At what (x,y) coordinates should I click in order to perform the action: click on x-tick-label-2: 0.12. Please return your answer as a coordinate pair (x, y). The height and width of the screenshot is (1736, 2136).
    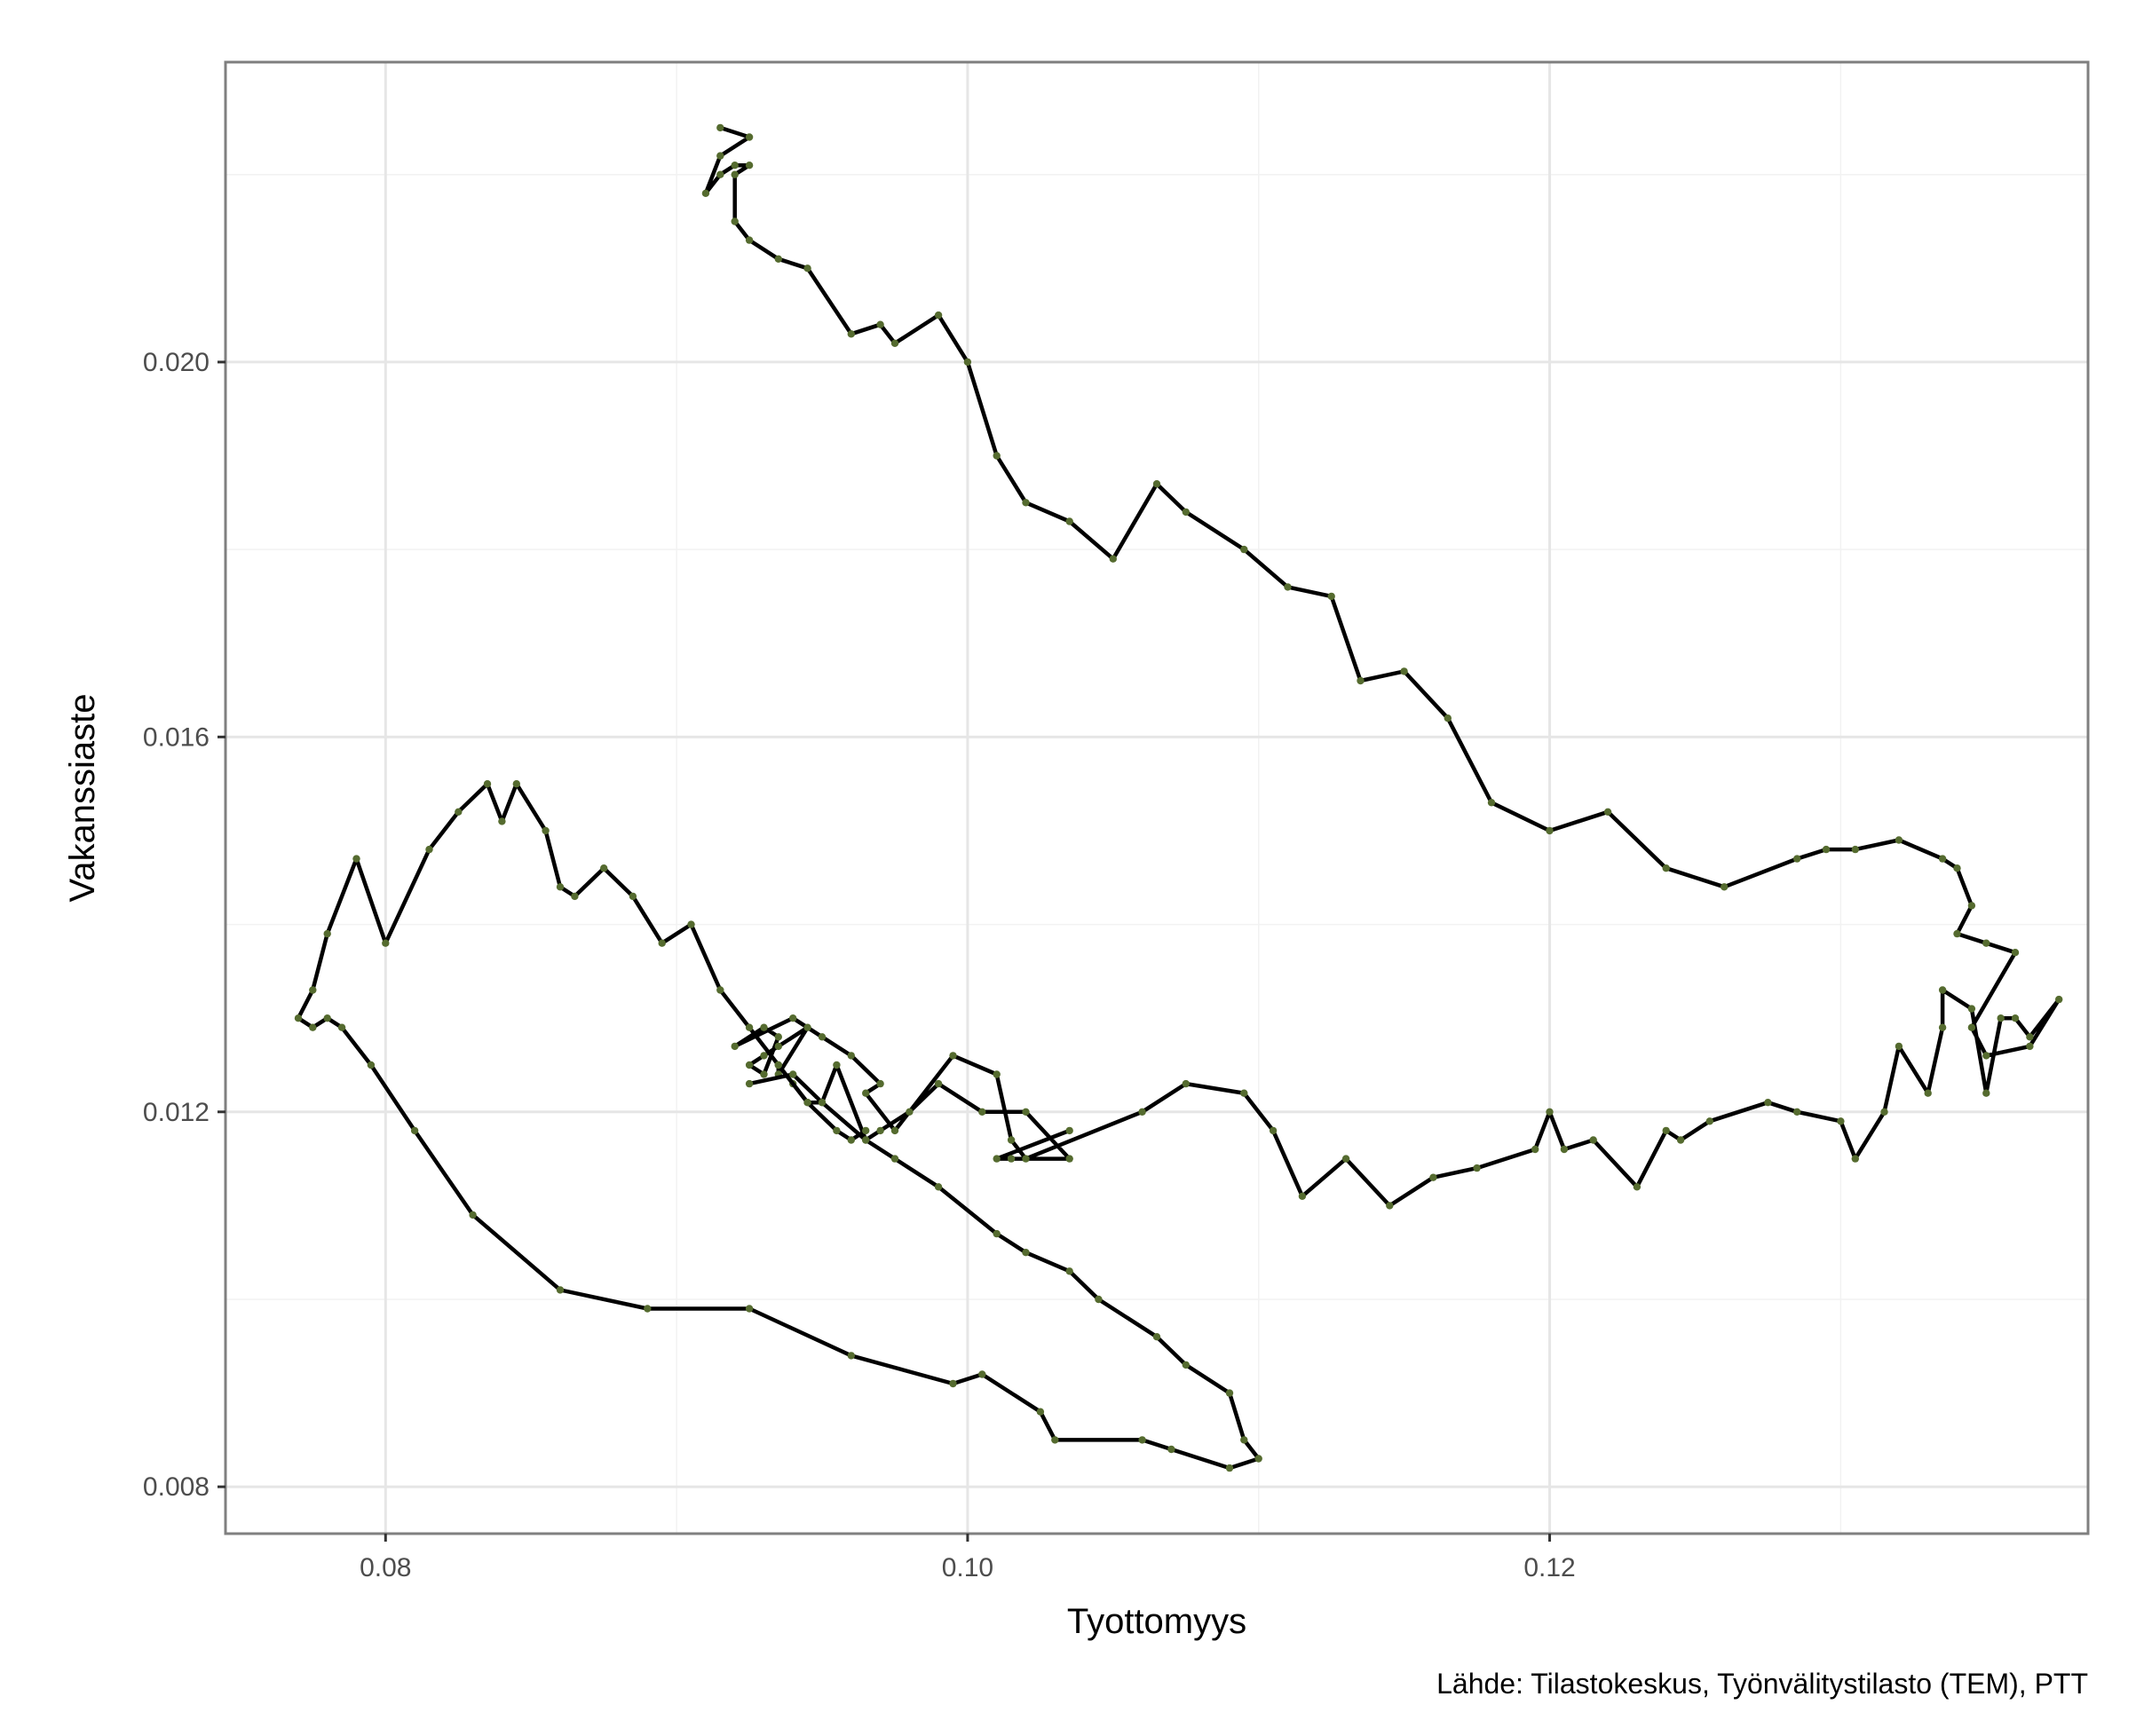
    Looking at the image, I should click on (1549, 1567).